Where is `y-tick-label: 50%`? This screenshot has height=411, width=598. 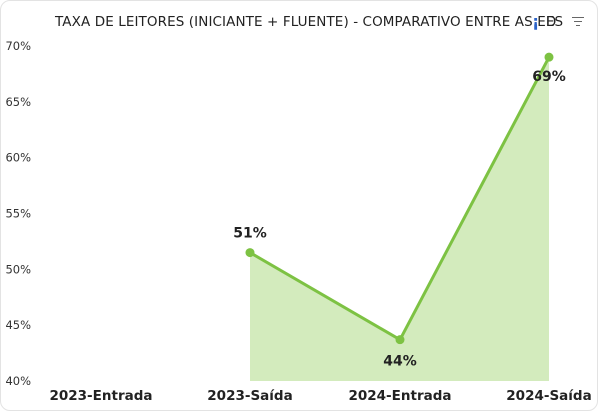
y-tick-label: 50% is located at coordinates (18, 269).